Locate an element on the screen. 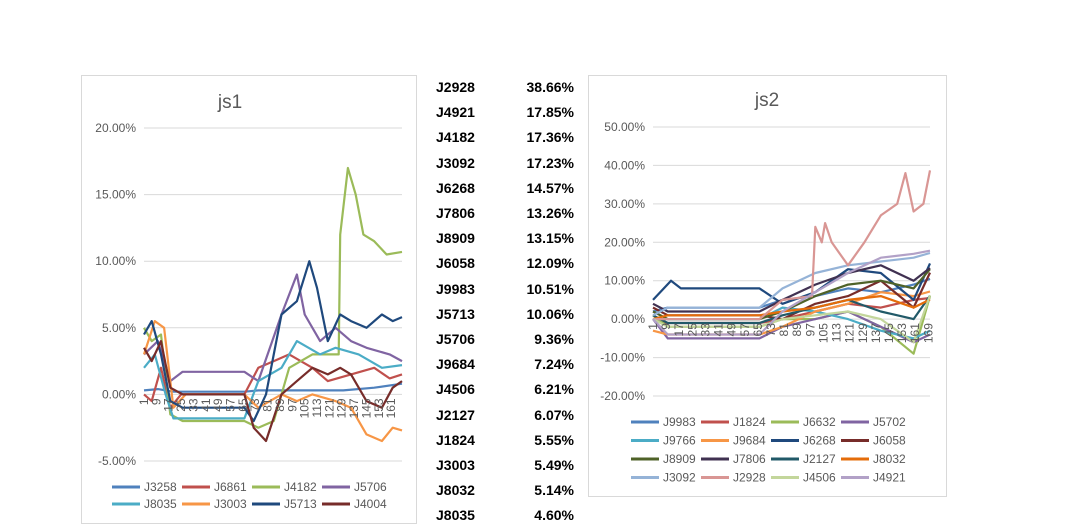  legend-label: J2928 is located at coordinates (749, 478).